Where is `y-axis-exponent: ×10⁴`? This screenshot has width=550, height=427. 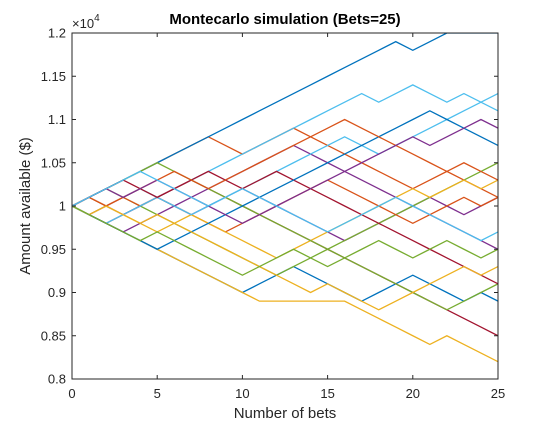 y-axis-exponent: ×10⁴ is located at coordinates (86, 22).